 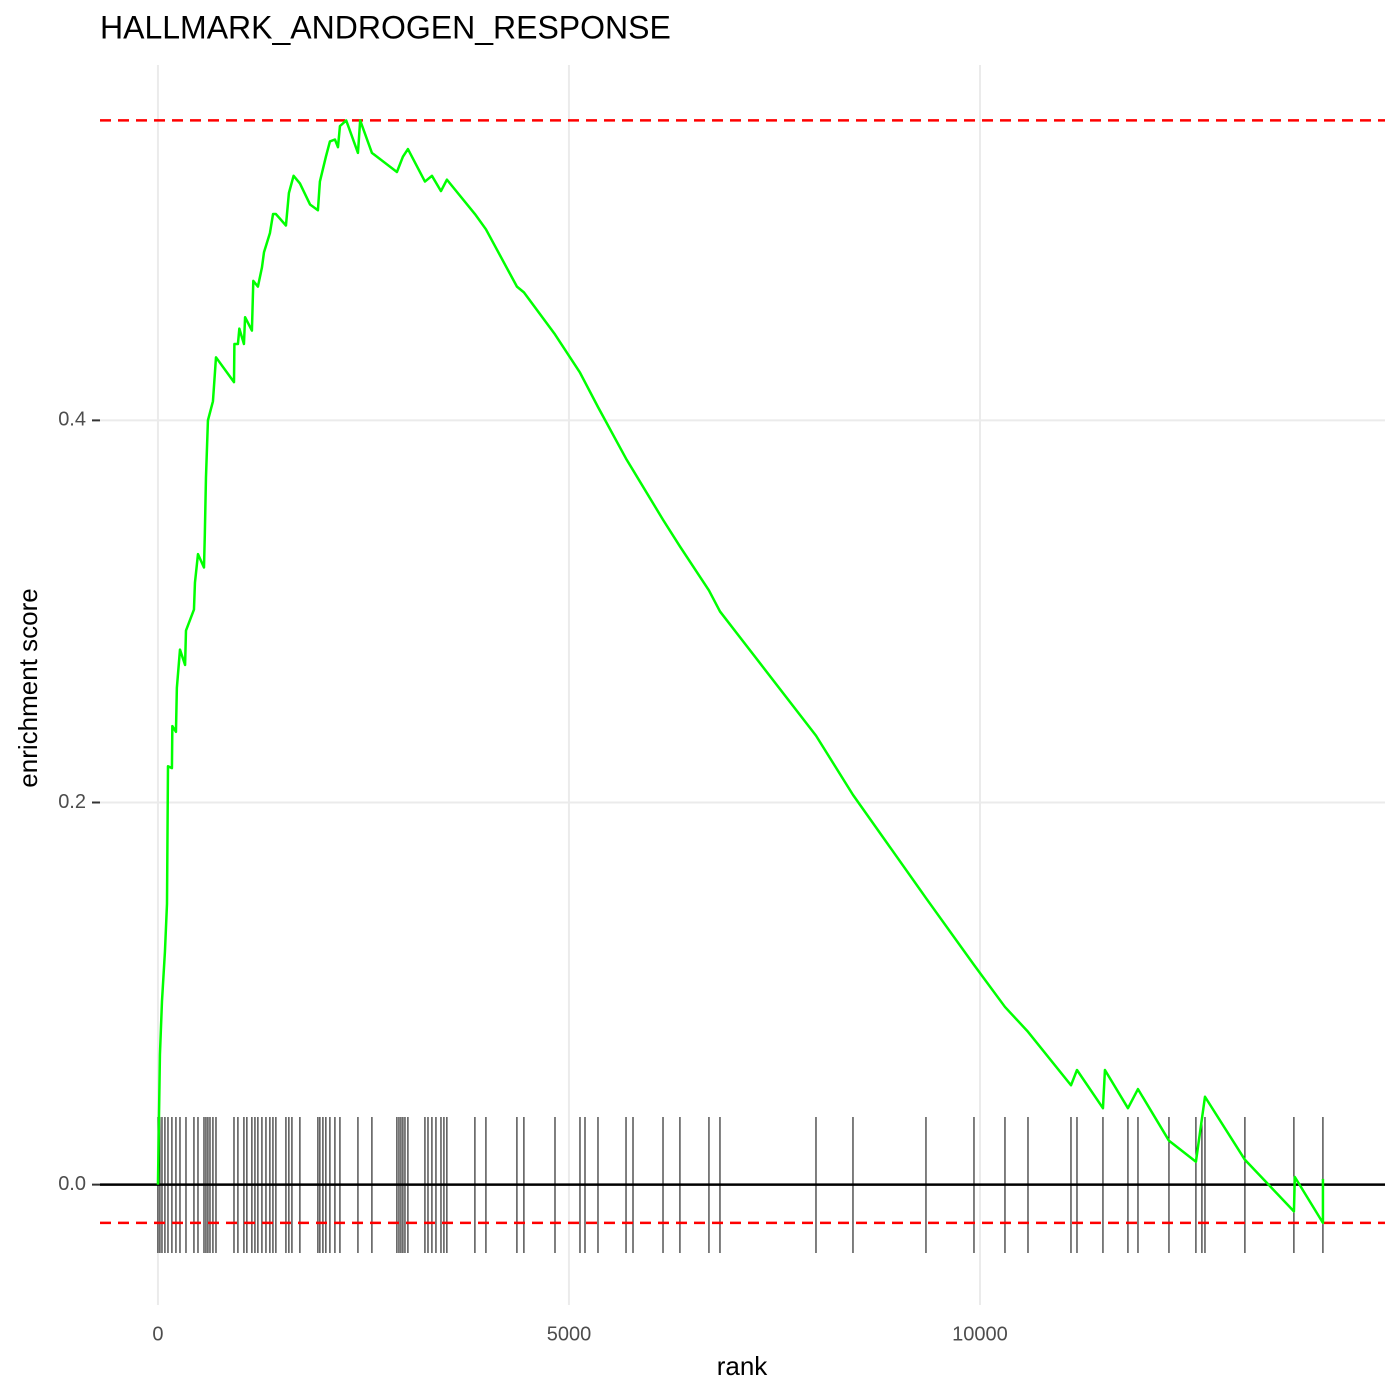 I want to click on y-tick-label: 0.0, so click(x=72, y=1184).